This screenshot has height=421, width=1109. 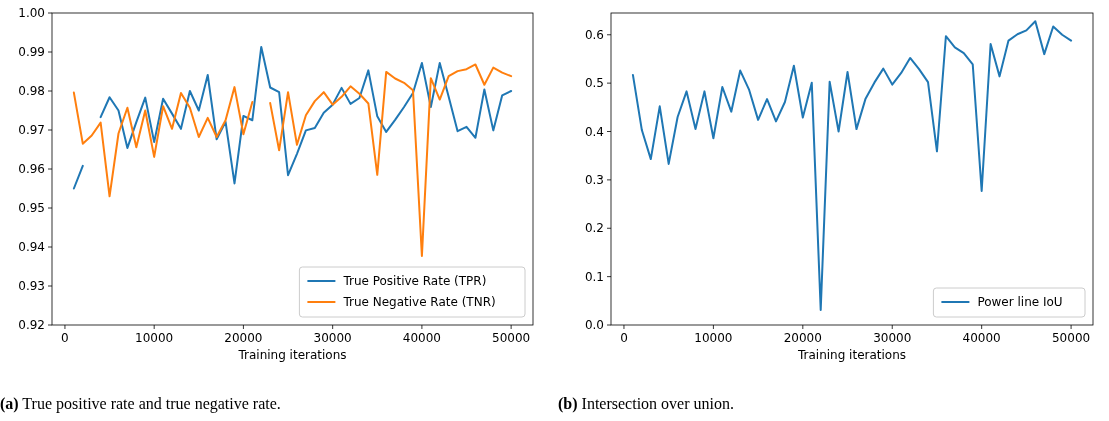 What do you see at coordinates (31, 286) in the screenshot?
I see `y-tick-label: 0.93` at bounding box center [31, 286].